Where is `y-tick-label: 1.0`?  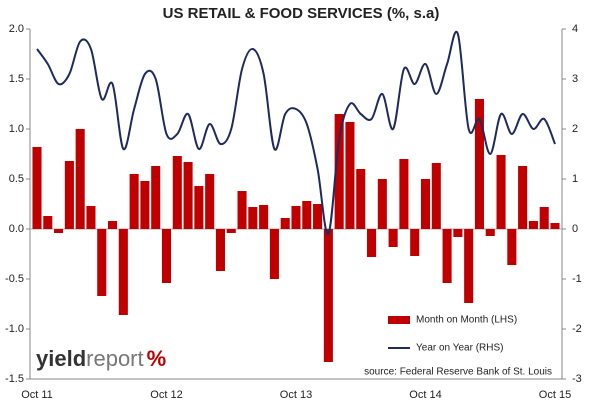
y-tick-label: 1.0 is located at coordinates (16, 129).